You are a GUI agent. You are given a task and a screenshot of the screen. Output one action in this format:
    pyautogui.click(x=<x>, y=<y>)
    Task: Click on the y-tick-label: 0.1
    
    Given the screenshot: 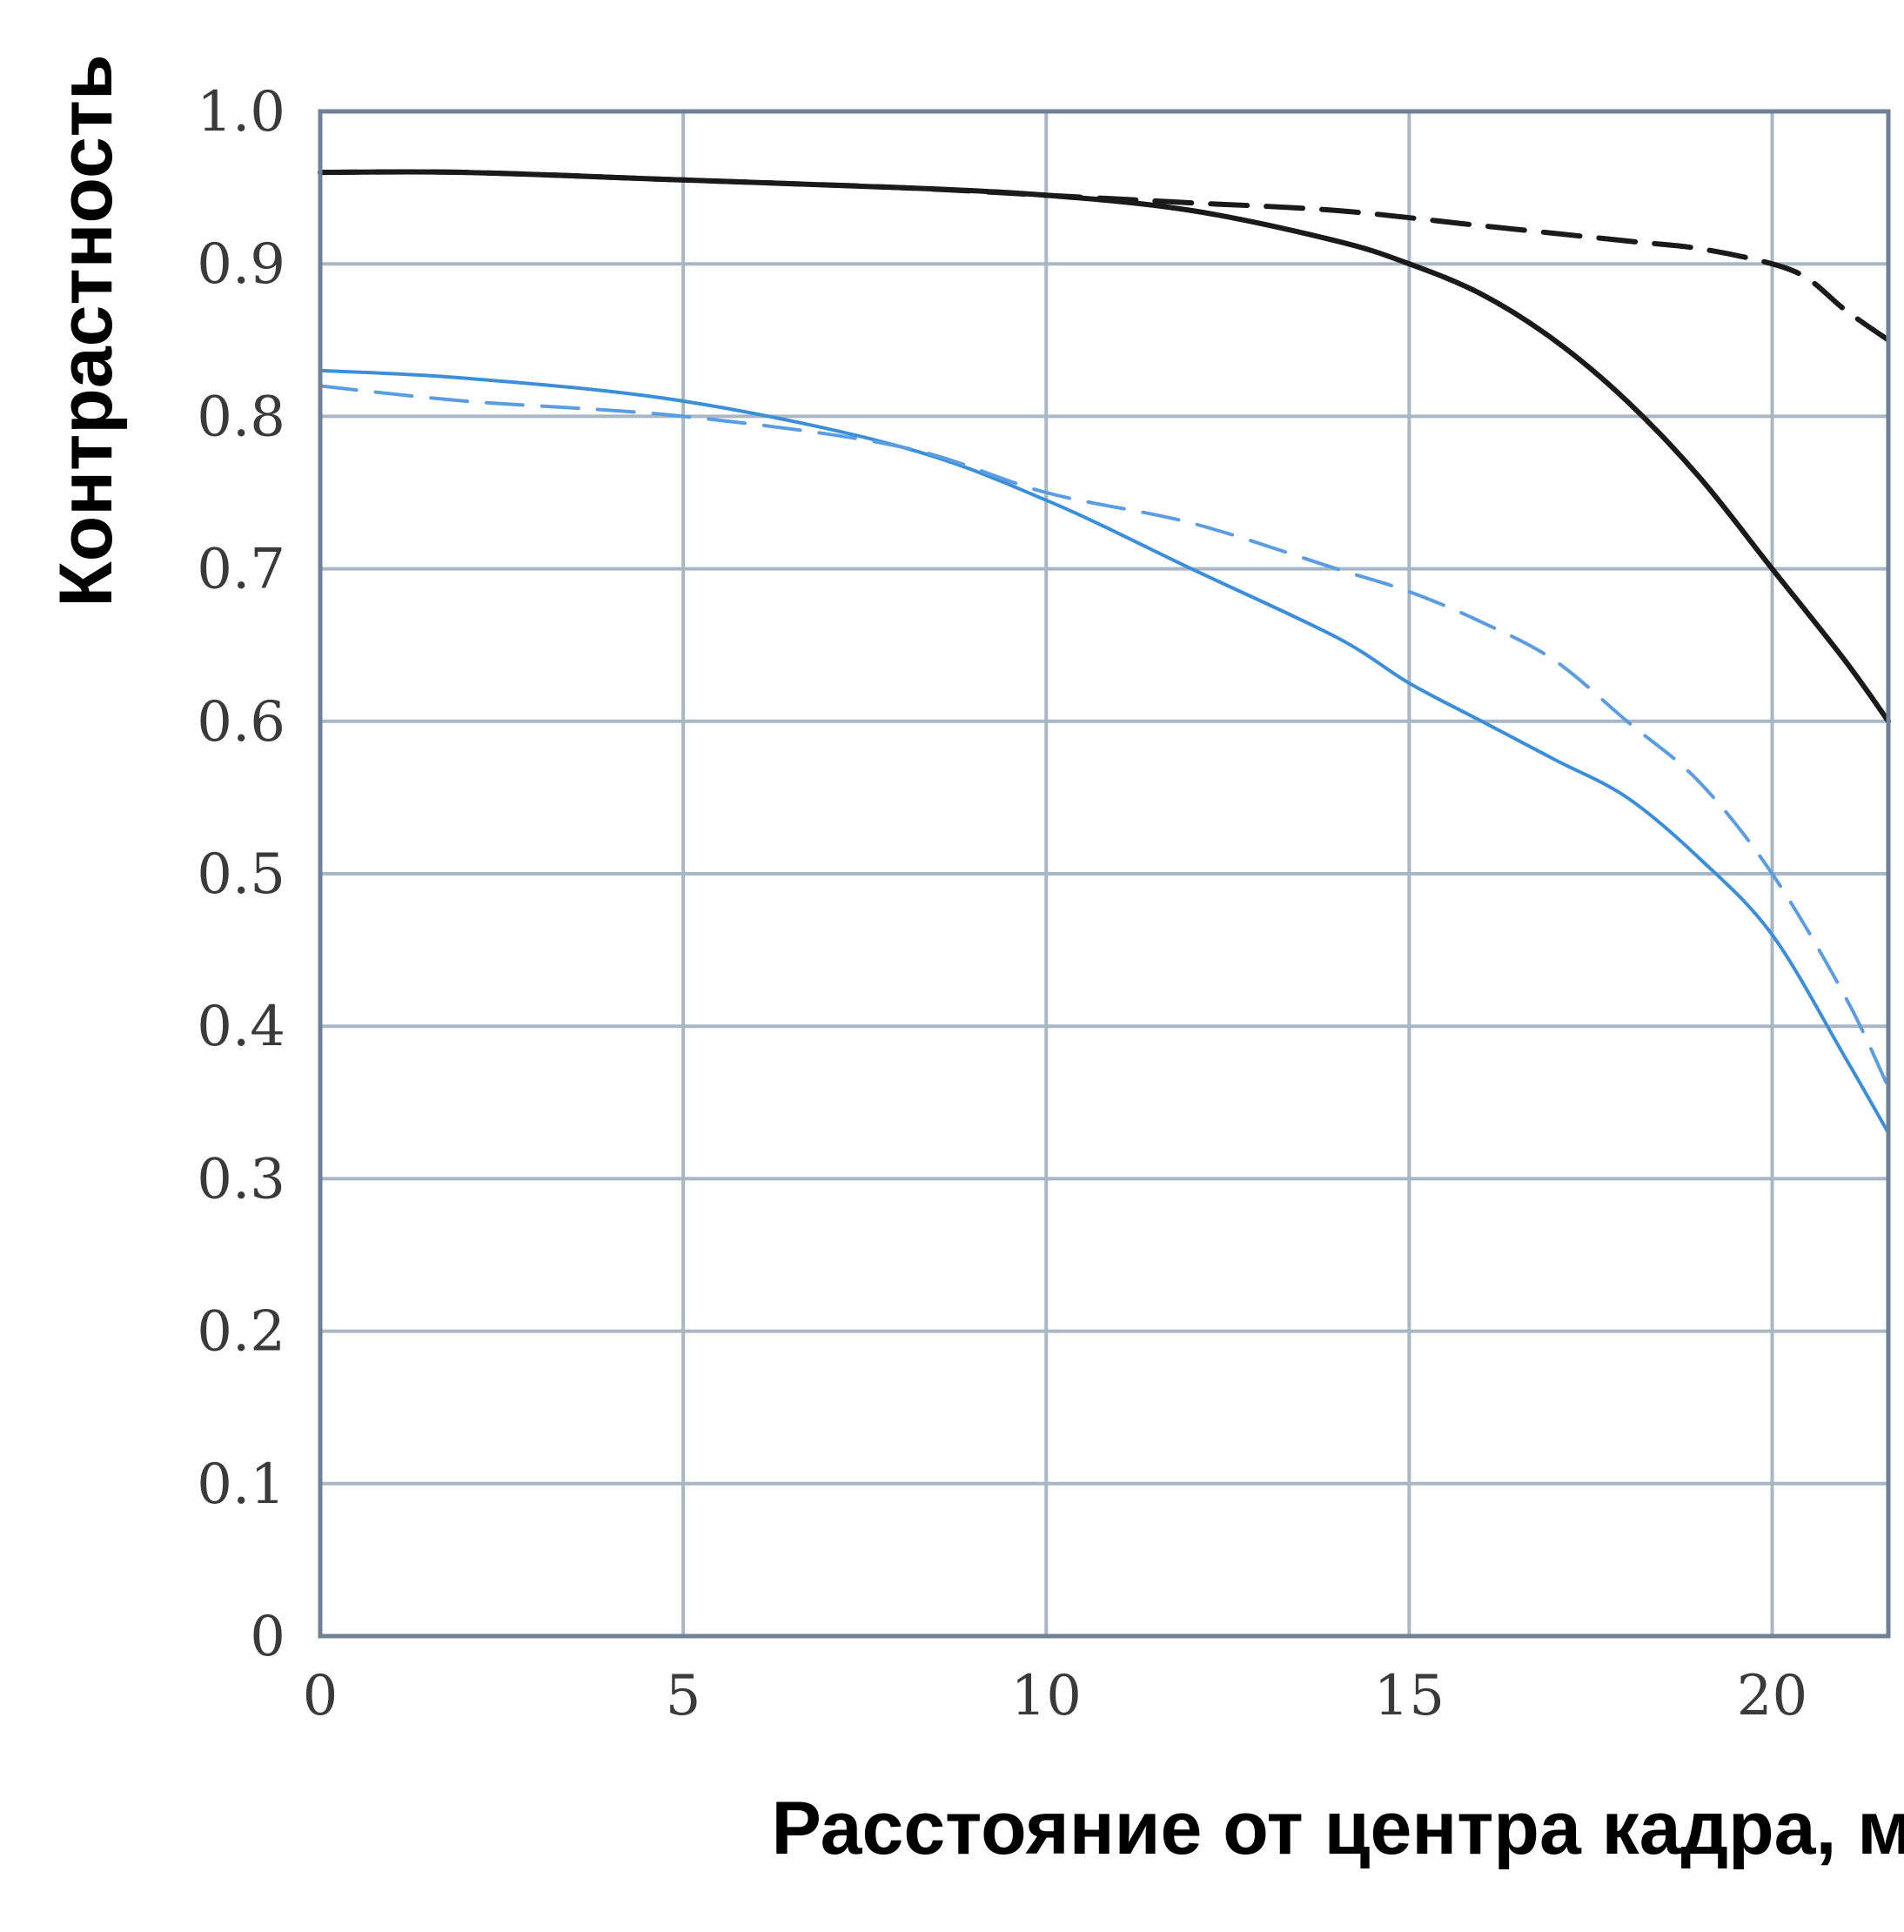 What is the action you would take?
    pyautogui.click(x=241, y=1484)
    